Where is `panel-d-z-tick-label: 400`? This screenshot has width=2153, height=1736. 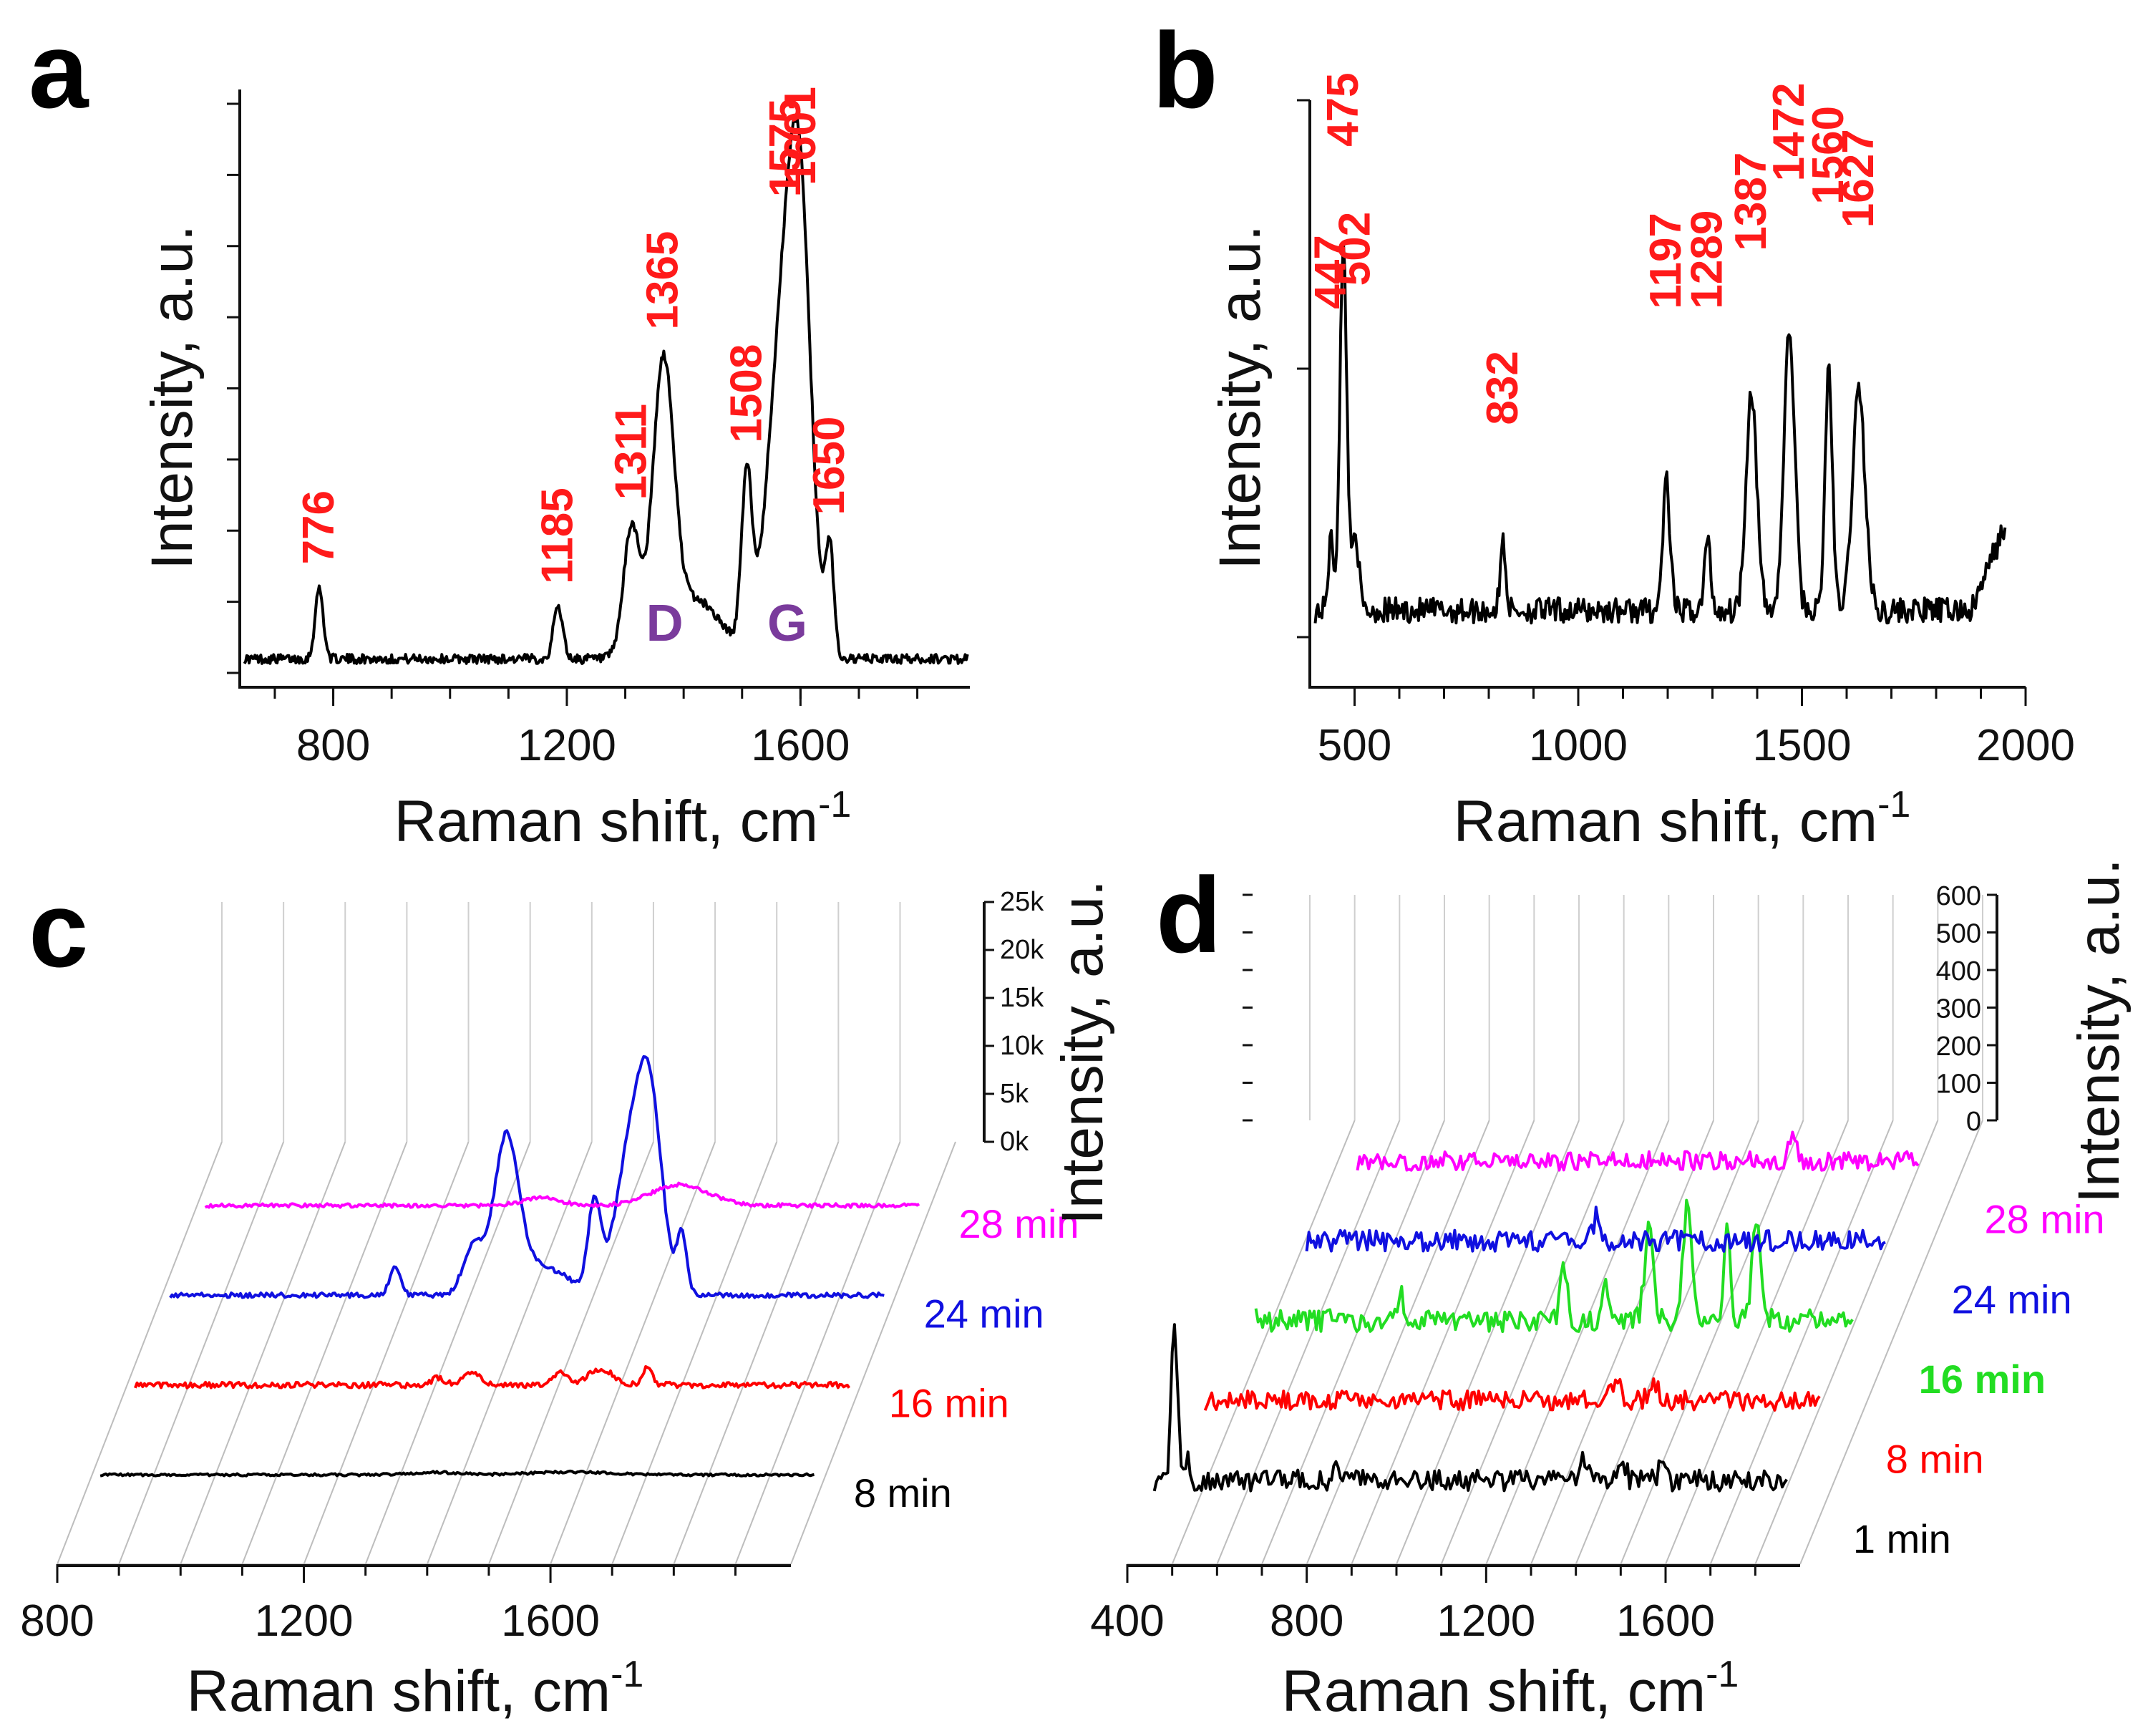
panel-d-z-tick-label: 400 is located at coordinates (1959, 971).